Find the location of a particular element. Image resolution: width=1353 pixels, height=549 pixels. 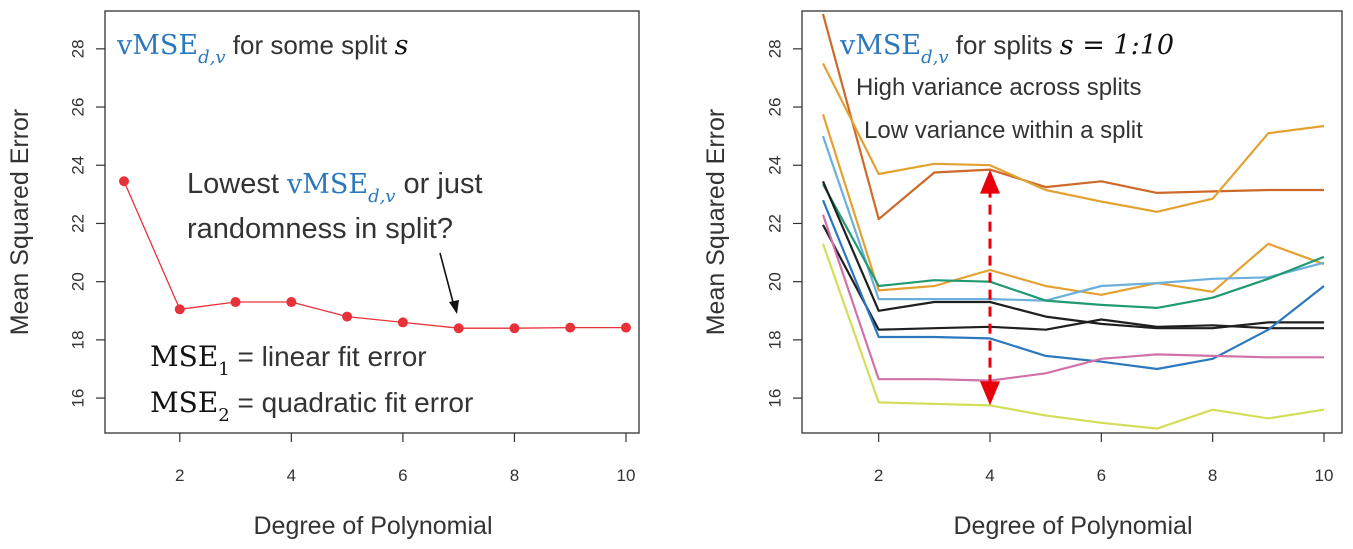

right-y-tick-label: 22 is located at coordinates (775, 223).